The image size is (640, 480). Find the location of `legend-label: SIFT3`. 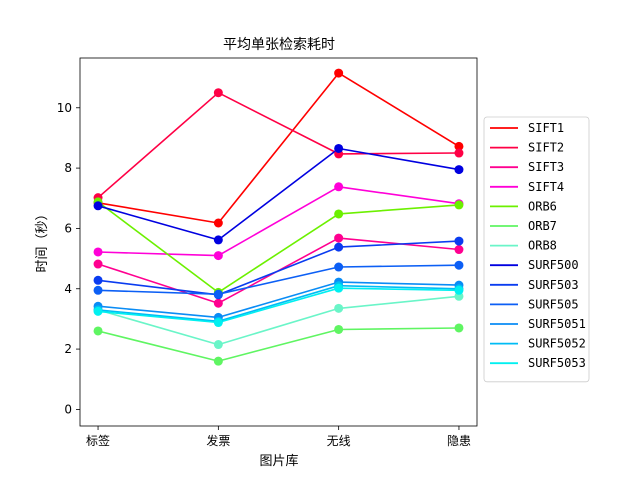

legend-label: SIFT3 is located at coordinates (546, 167).